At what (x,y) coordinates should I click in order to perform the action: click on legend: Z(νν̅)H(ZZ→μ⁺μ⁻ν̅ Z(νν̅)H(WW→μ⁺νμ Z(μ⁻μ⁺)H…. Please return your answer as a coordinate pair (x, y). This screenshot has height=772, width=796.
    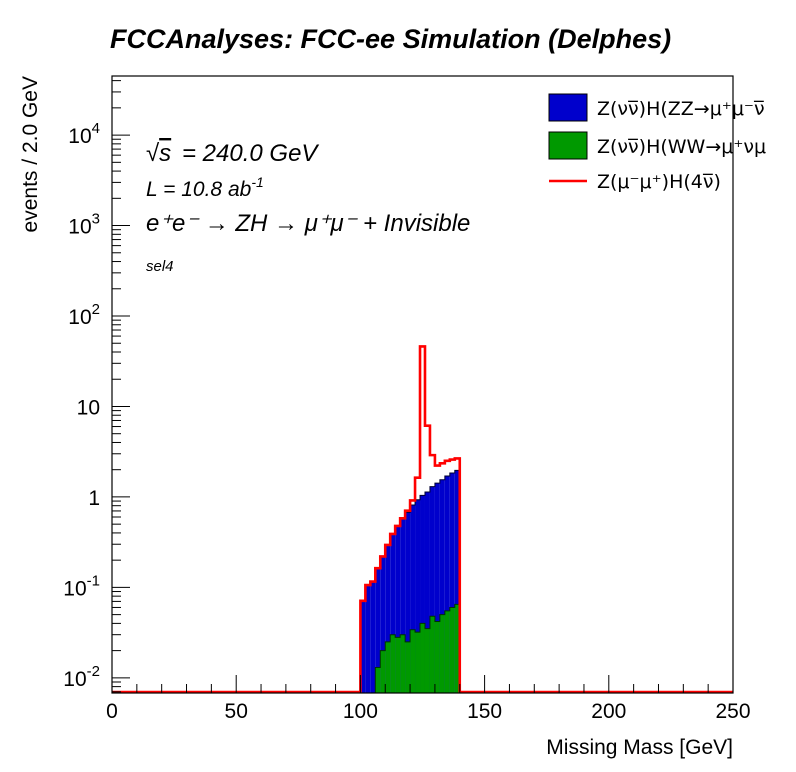
    Looking at the image, I should click on (657, 143).